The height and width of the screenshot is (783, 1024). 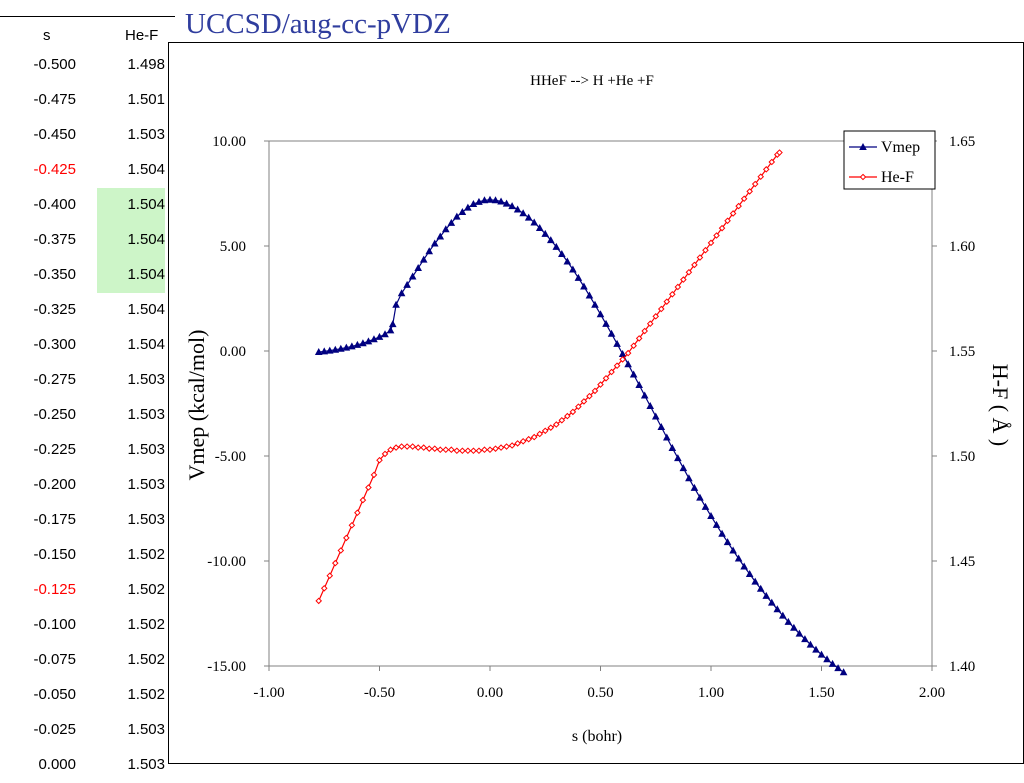 I want to click on table-row: -0.500 1.498, so click(x=87, y=65).